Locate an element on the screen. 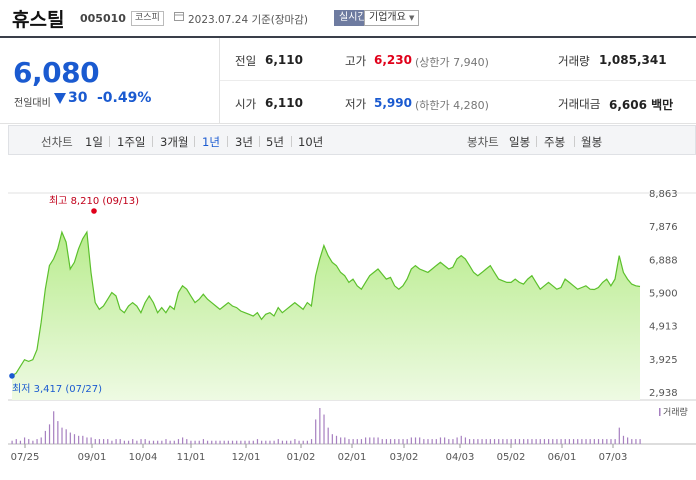 This screenshot has height=480, width=696. market-badge: 코스피 is located at coordinates (147, 18).